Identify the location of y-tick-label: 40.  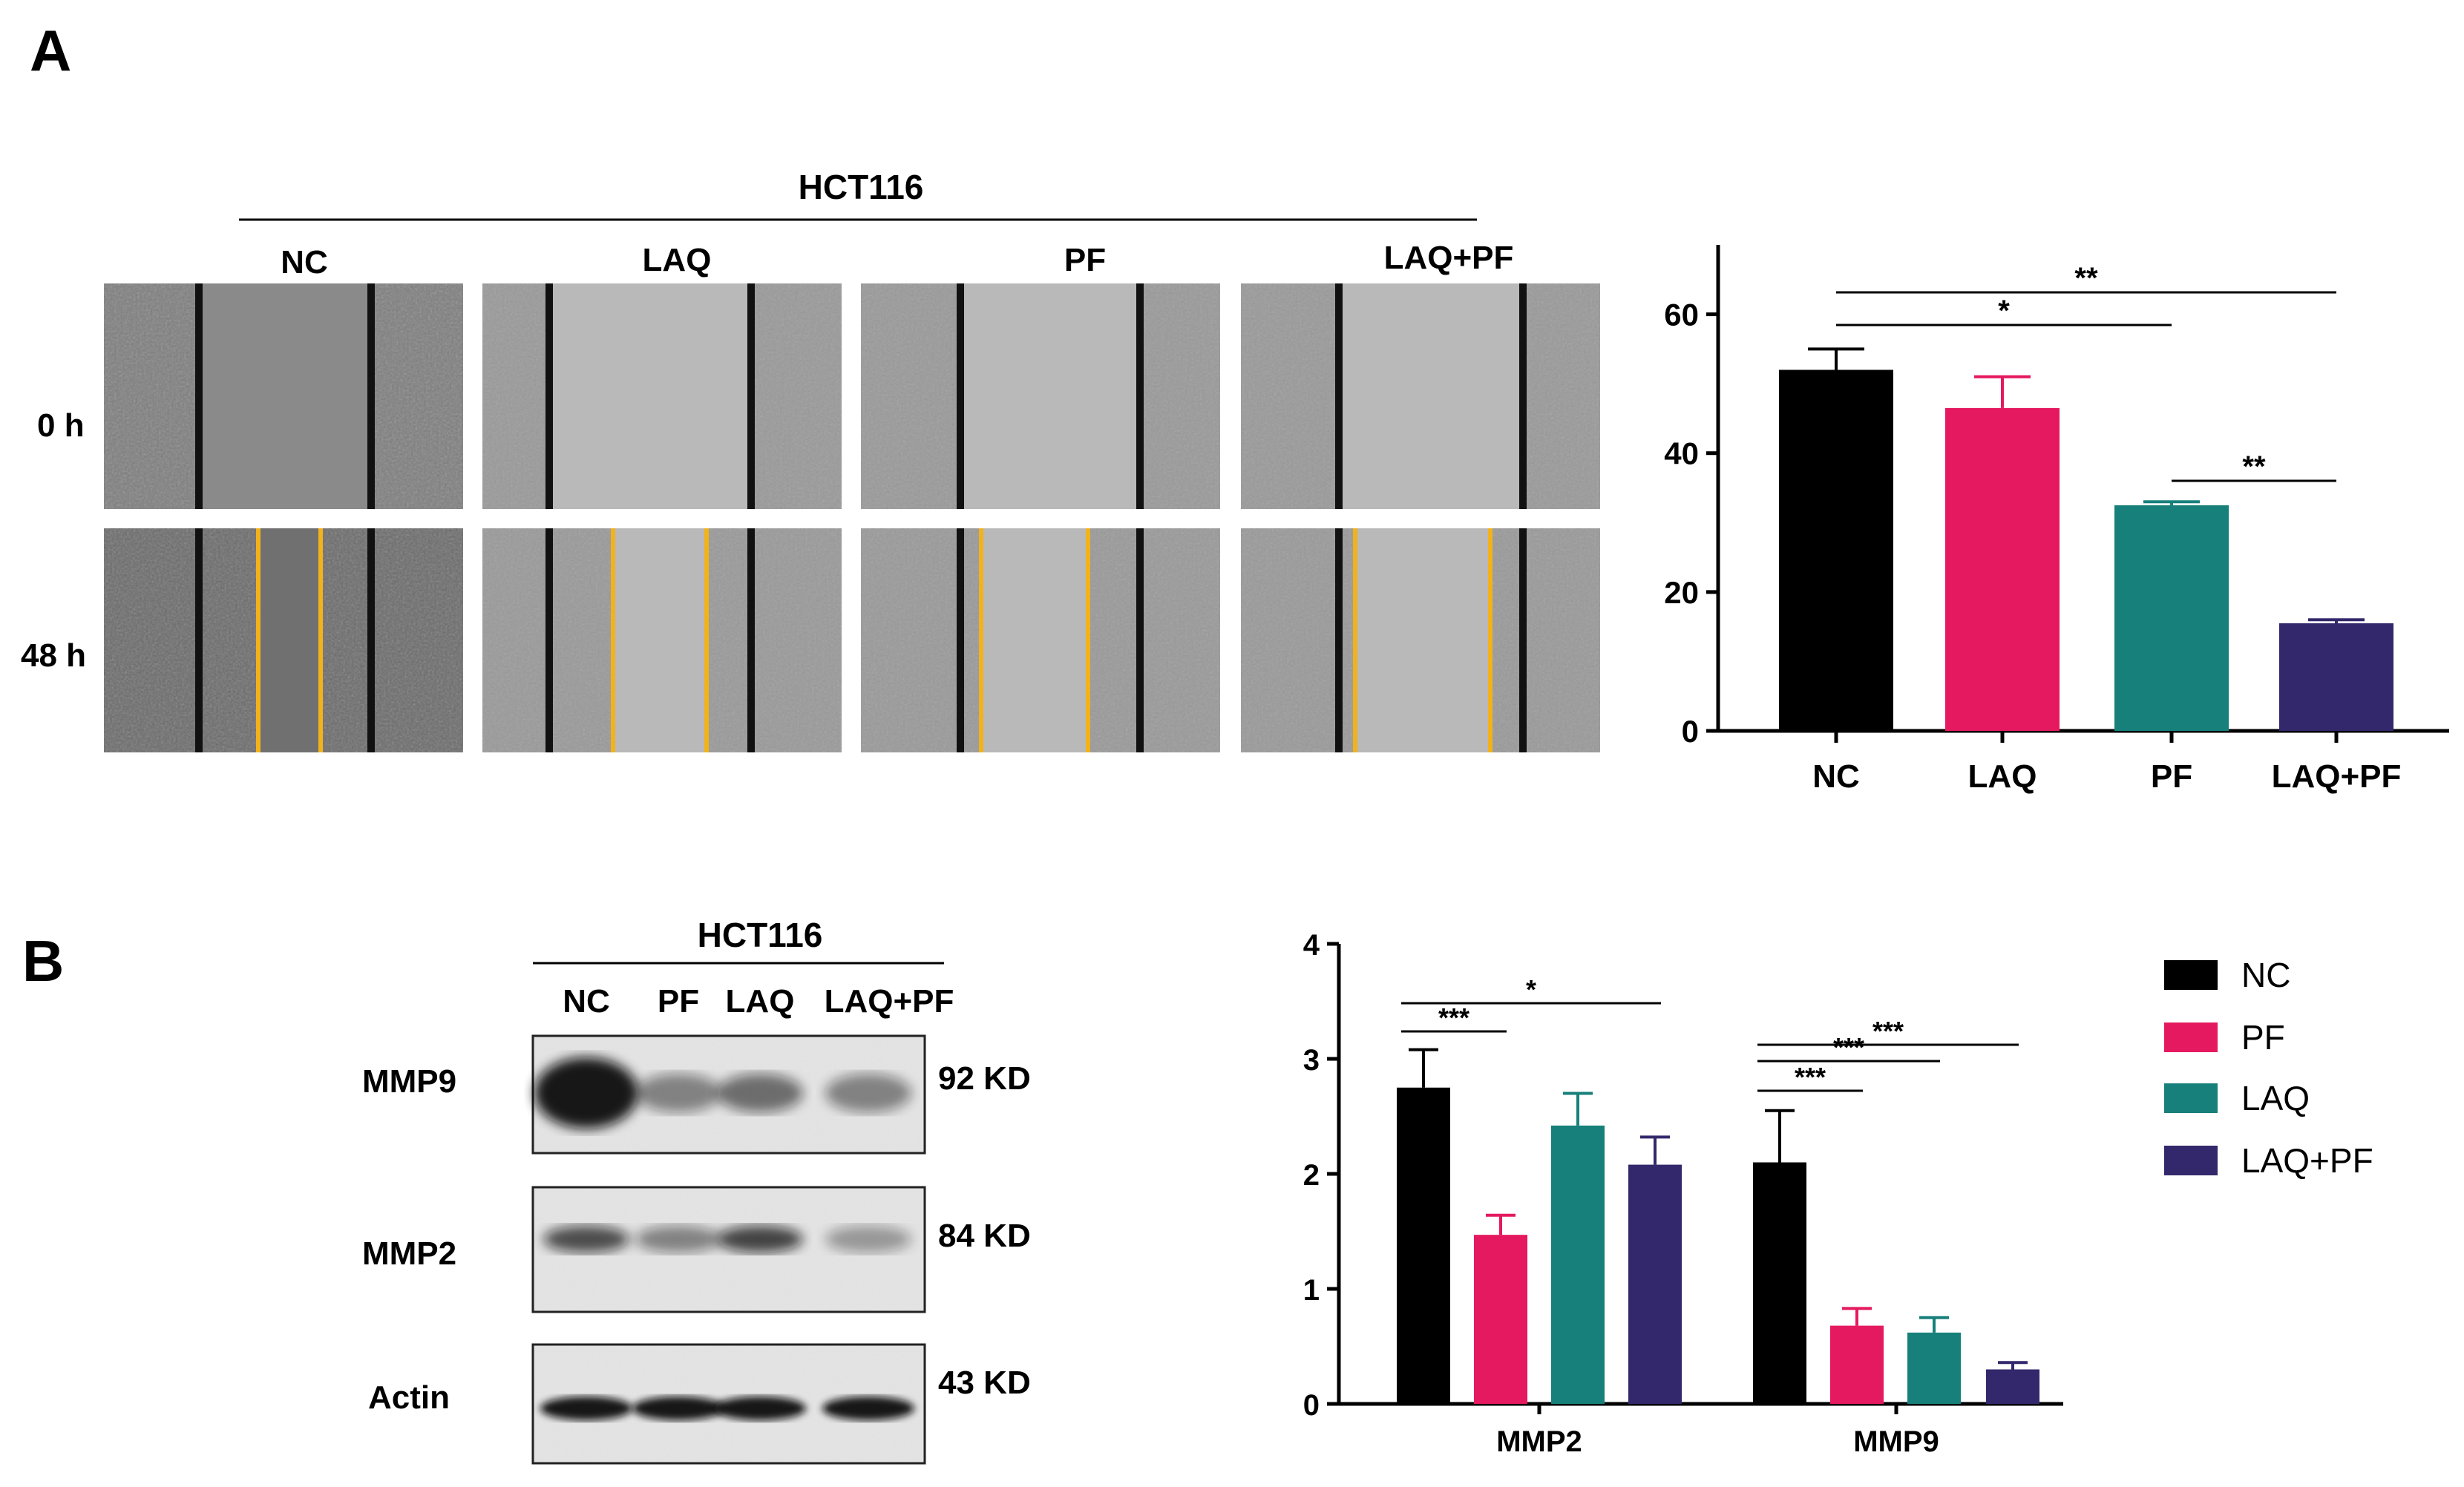
(1681, 454).